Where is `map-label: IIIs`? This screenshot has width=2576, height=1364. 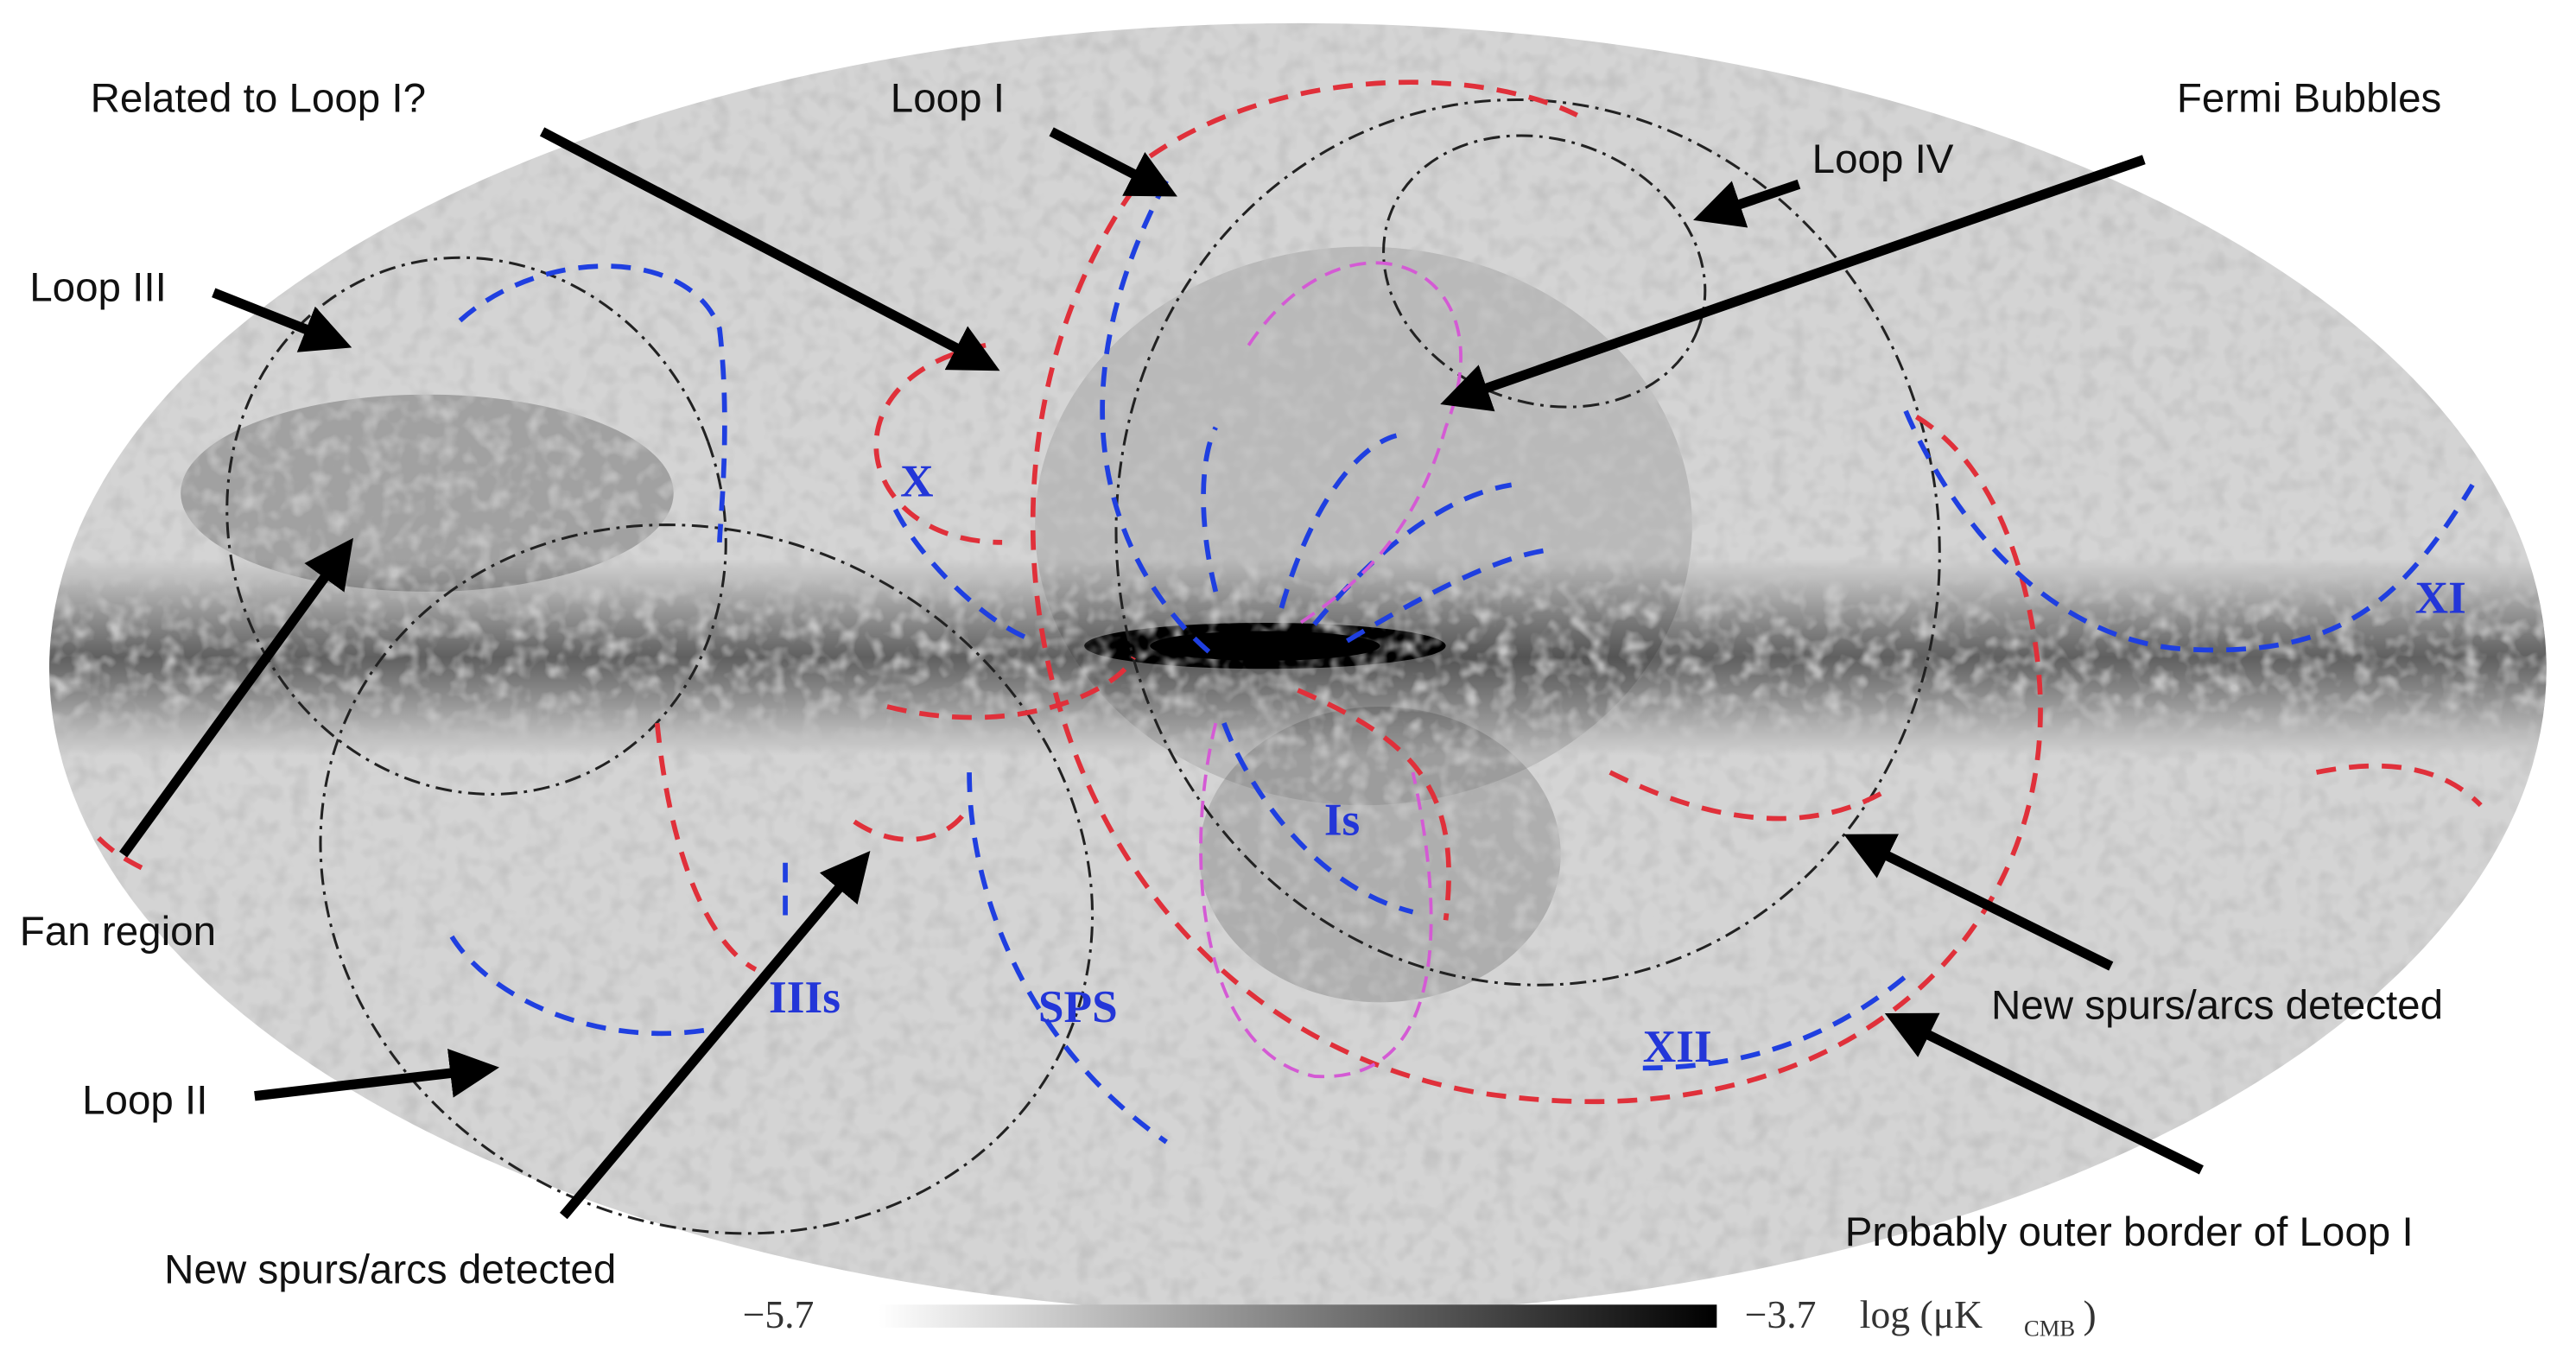
map-label: IIIs is located at coordinates (805, 998).